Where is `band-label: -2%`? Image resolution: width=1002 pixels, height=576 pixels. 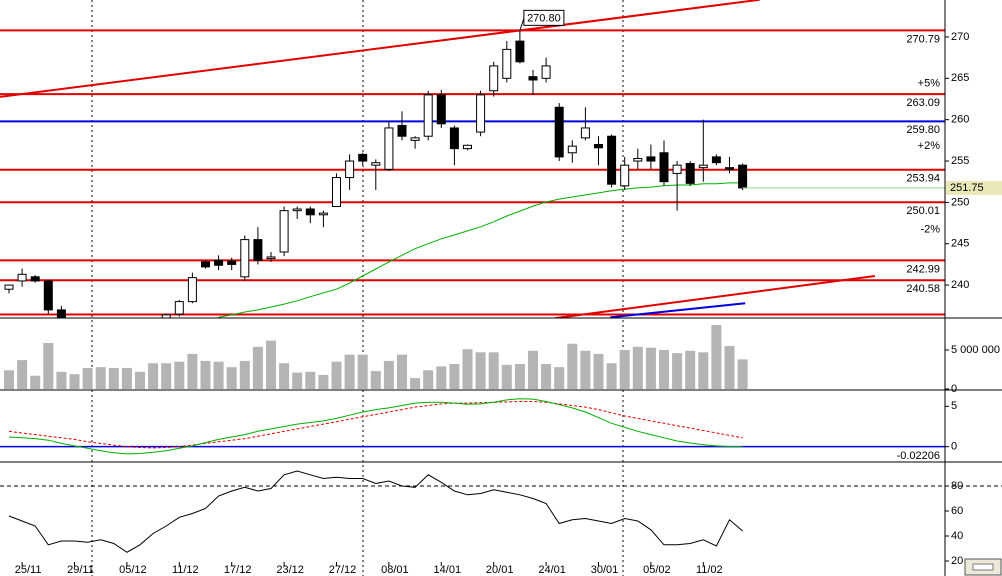 band-label: -2% is located at coordinates (930, 229).